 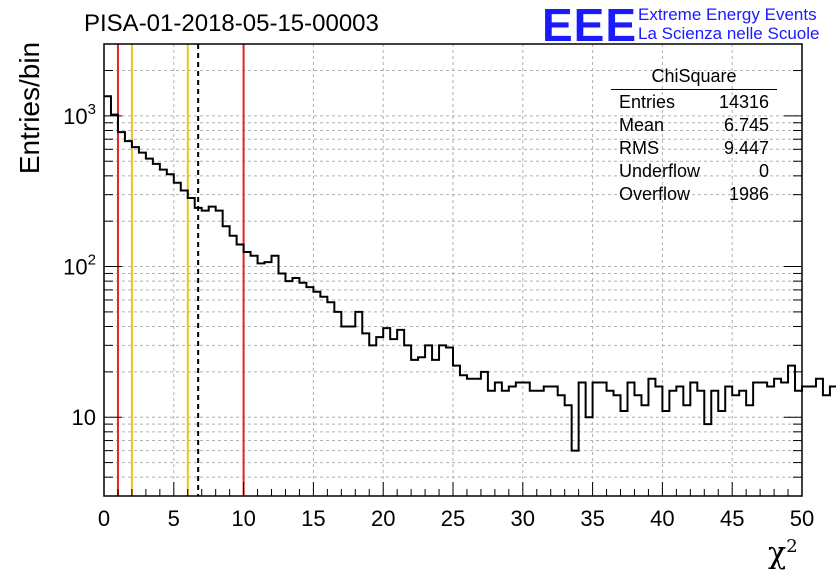 I want to click on stats-row-mean: Mean 6.745, so click(x=694, y=125).